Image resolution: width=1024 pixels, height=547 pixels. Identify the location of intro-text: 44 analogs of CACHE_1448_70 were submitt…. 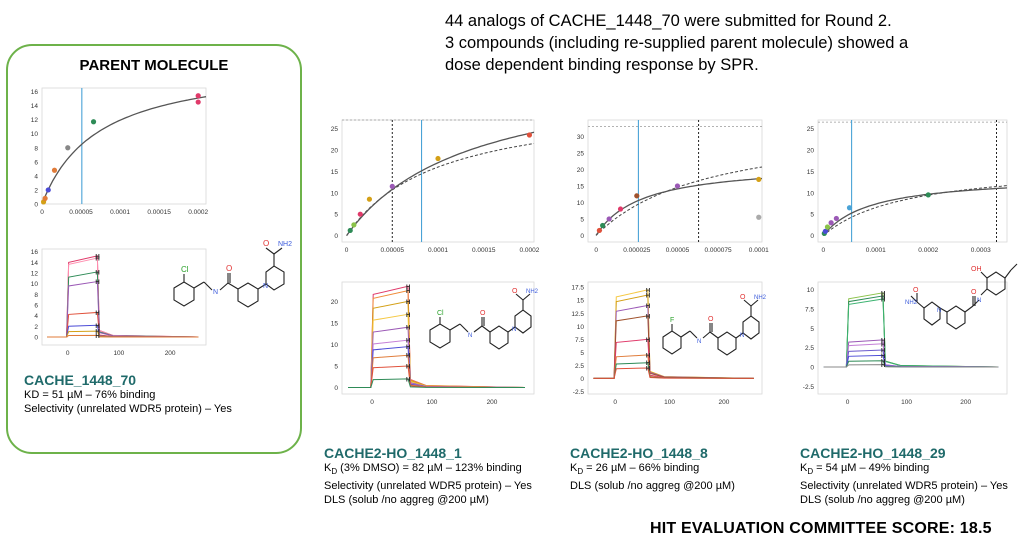
(725, 43).